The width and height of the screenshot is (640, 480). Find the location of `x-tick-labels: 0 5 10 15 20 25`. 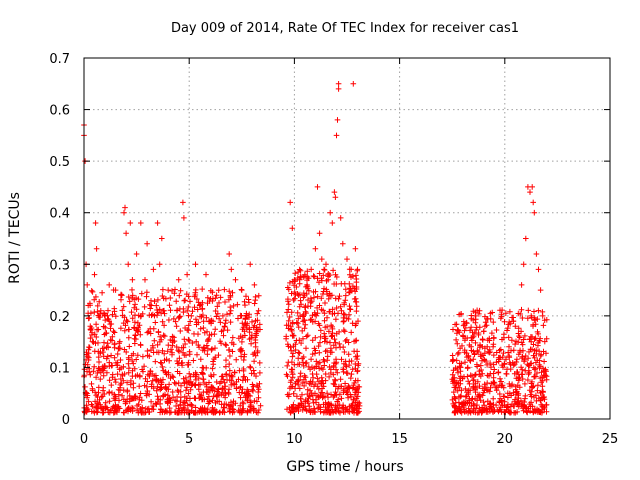

x-tick-labels: 0 5 10 15 20 25 is located at coordinates (349, 439).